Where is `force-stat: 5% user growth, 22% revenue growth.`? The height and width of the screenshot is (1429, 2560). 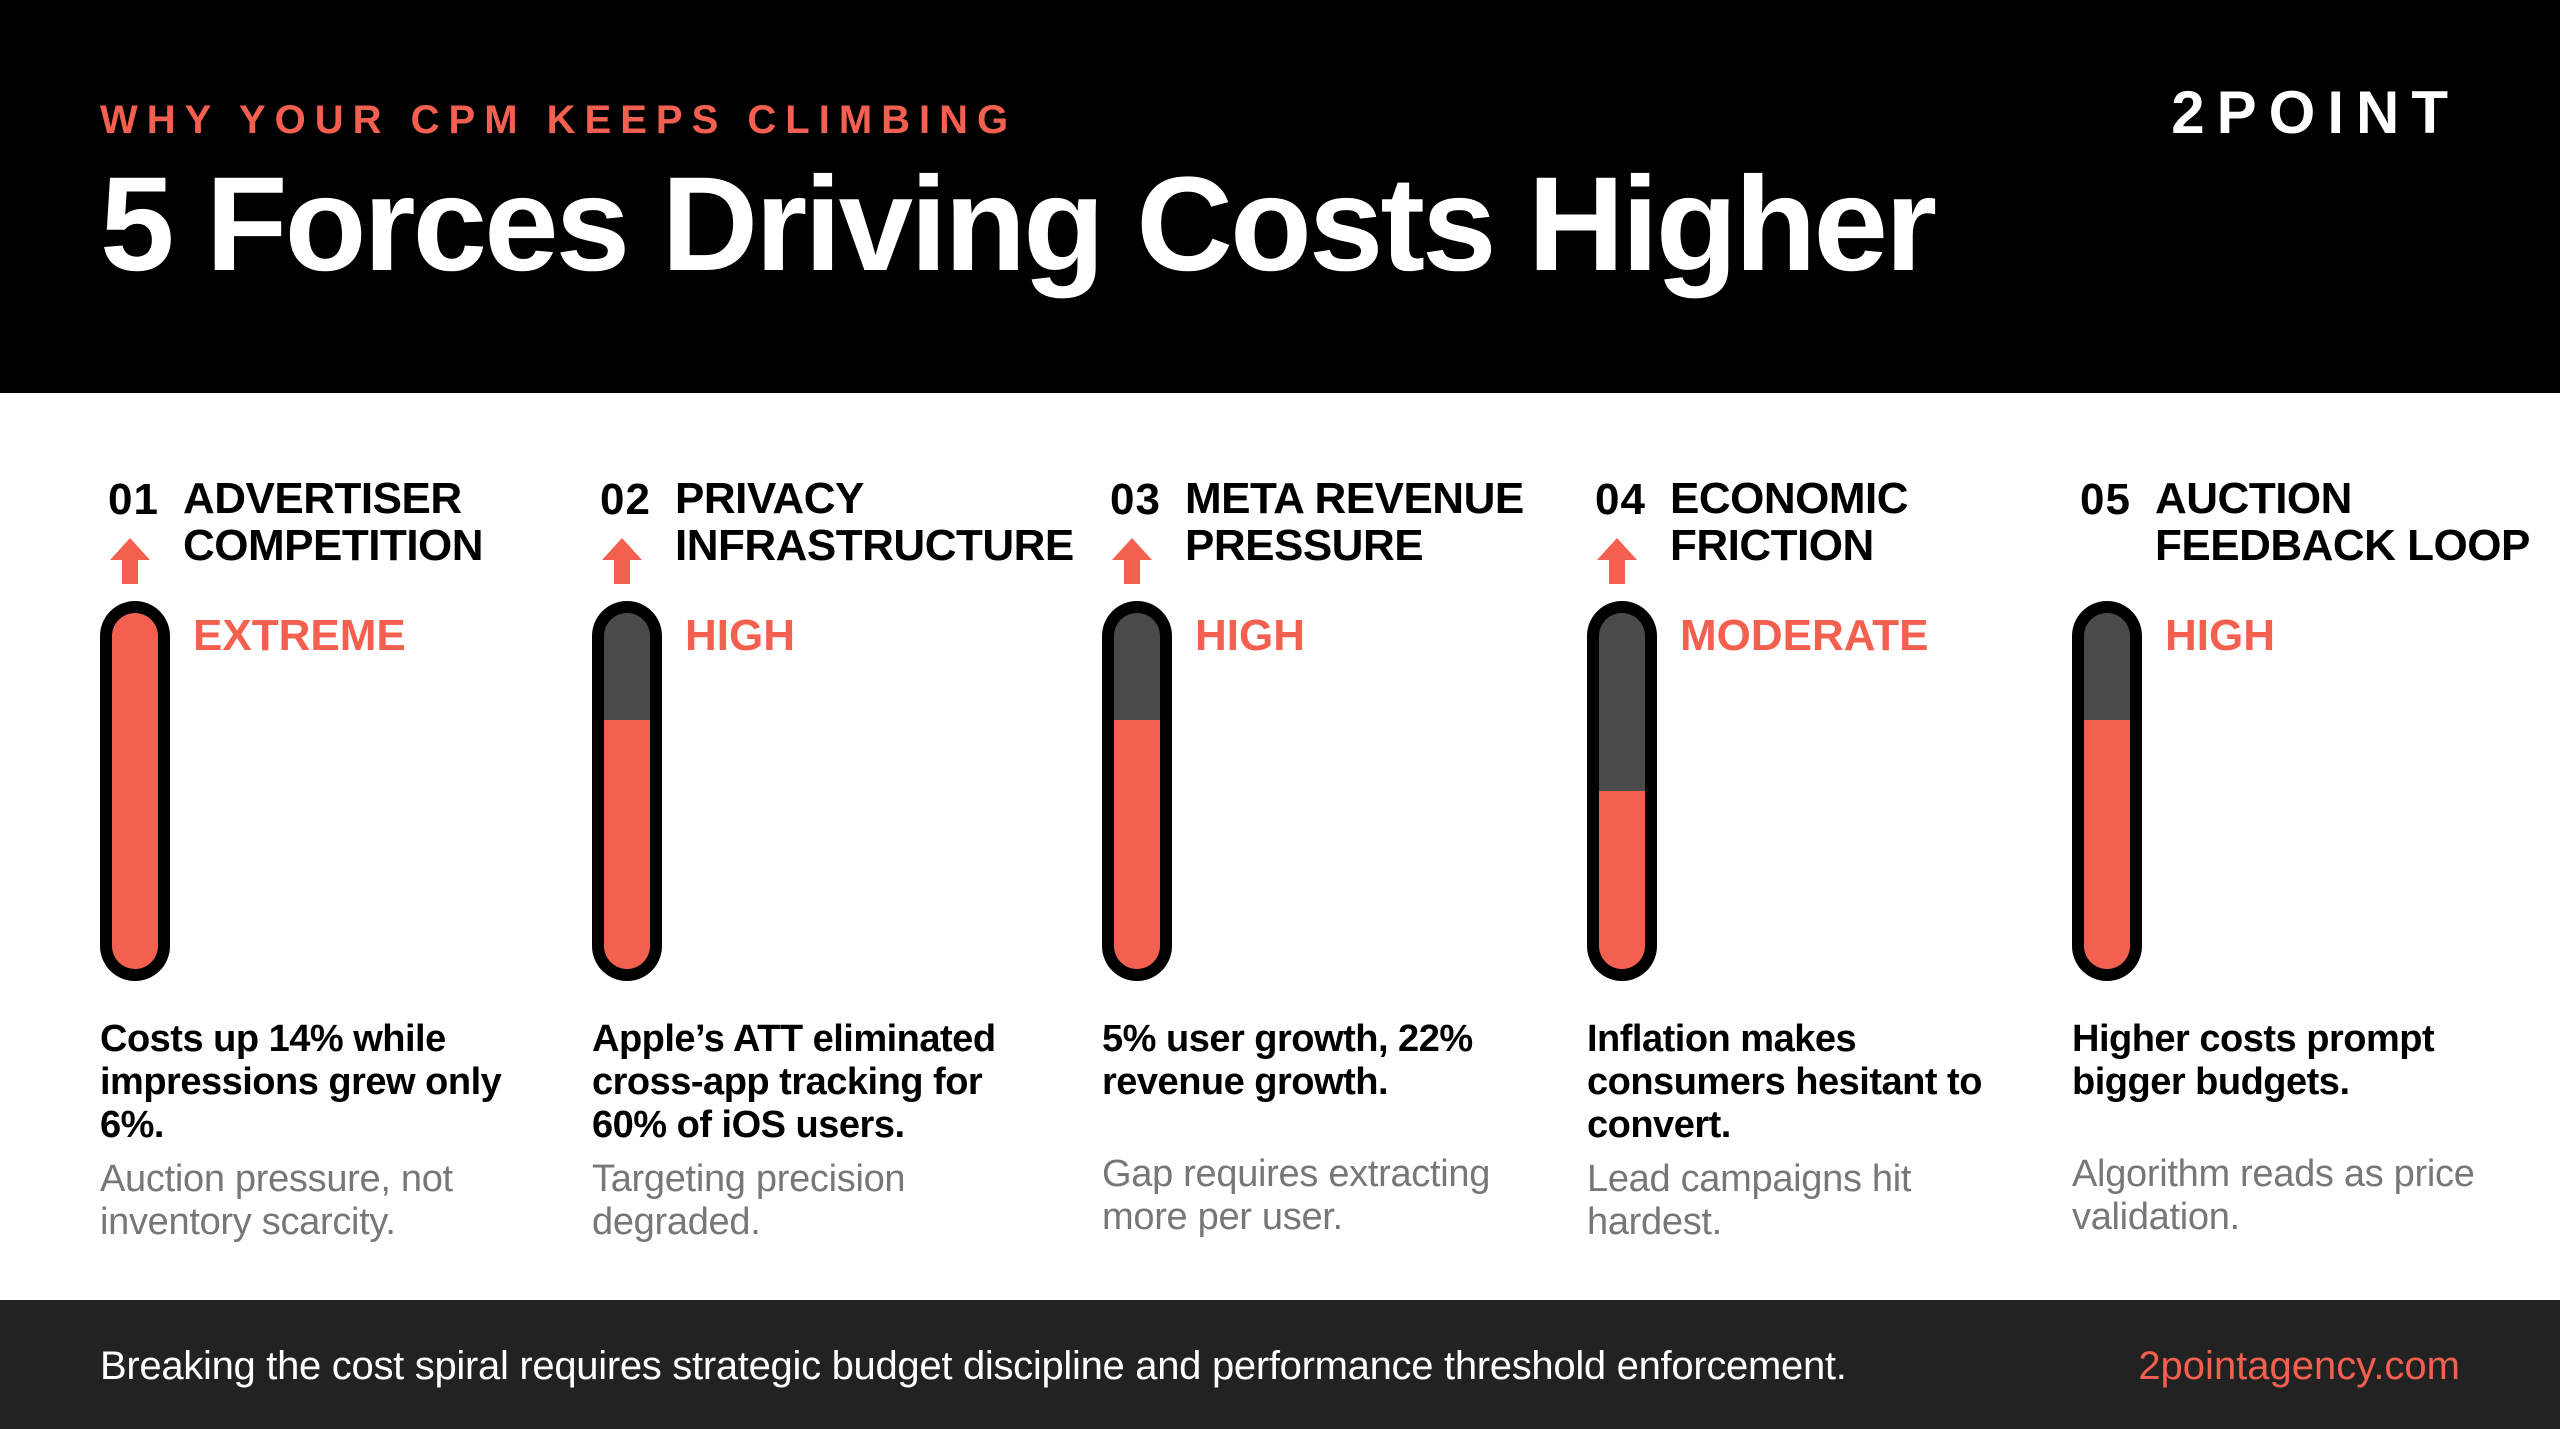
force-stat: 5% user growth, 22% revenue growth. is located at coordinates (1287, 1060).